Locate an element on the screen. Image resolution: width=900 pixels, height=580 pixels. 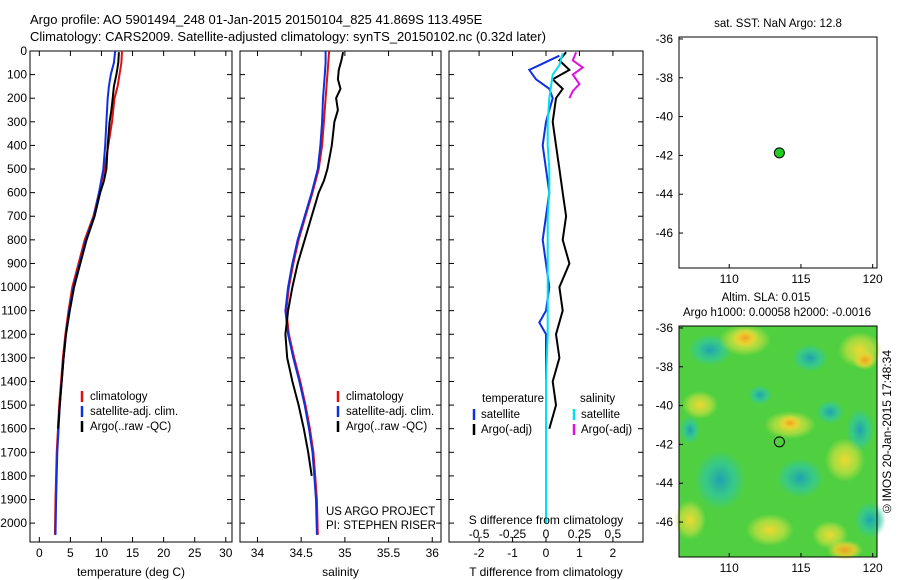
depth-tick-label: 2000 is located at coordinates (13, 523).